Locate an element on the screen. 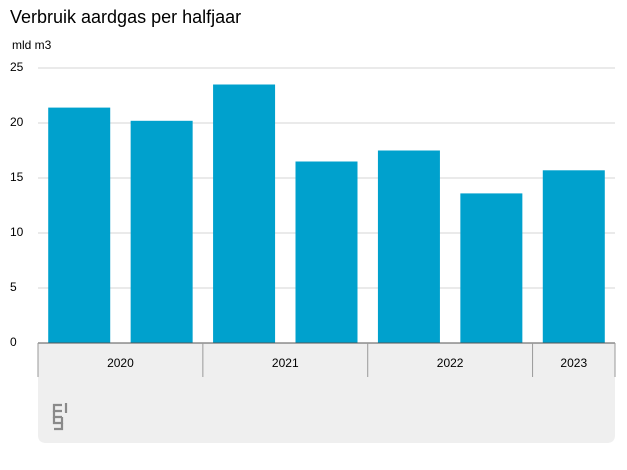 The height and width of the screenshot is (470, 627). y-tick-label: 25 is located at coordinates (17, 67).